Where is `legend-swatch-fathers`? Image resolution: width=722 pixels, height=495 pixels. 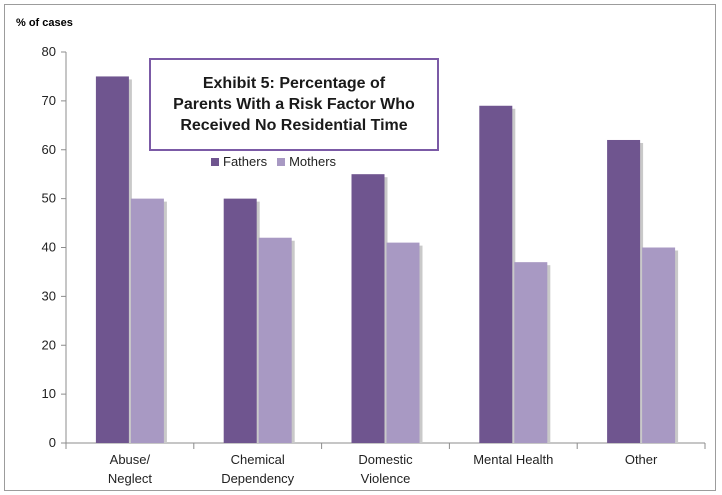
legend-swatch-fathers is located at coordinates (215, 161).